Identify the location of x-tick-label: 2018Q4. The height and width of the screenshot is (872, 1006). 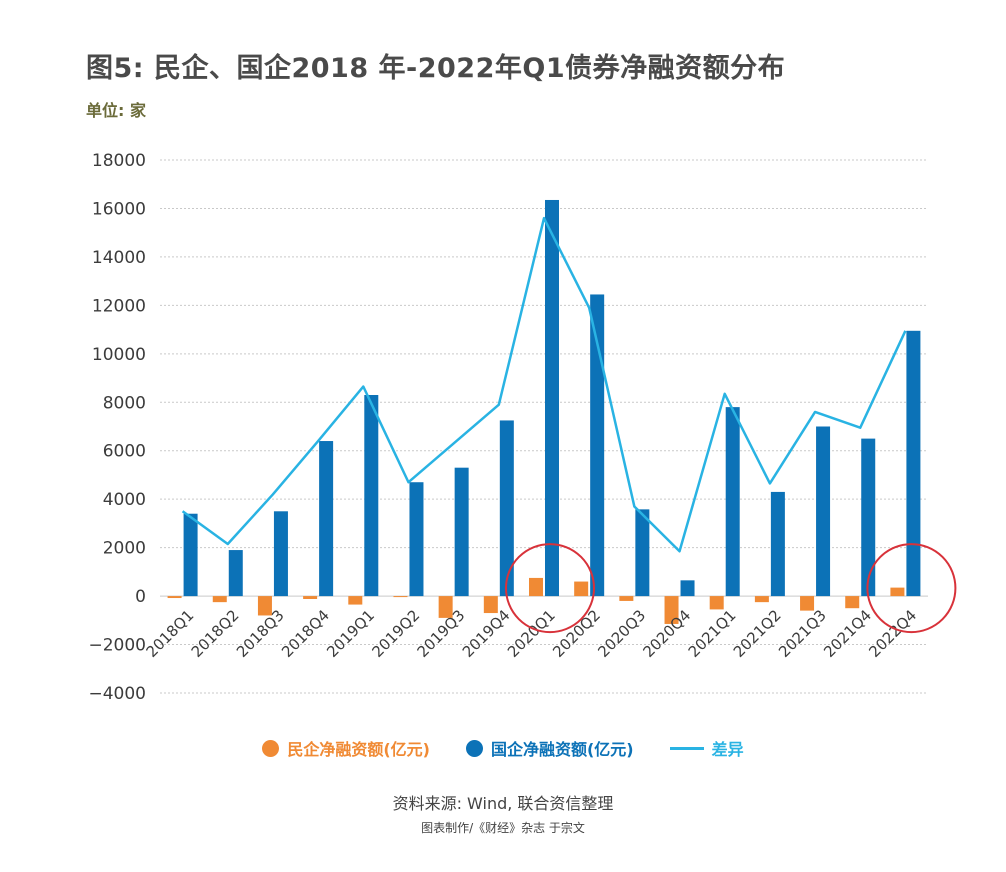
(305, 633).